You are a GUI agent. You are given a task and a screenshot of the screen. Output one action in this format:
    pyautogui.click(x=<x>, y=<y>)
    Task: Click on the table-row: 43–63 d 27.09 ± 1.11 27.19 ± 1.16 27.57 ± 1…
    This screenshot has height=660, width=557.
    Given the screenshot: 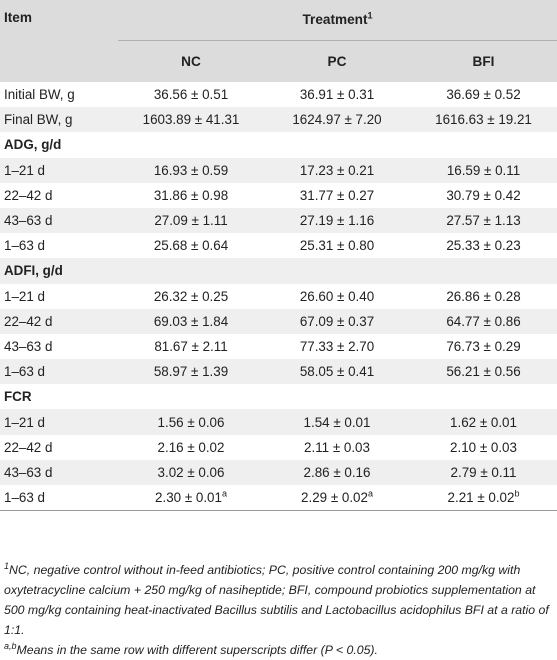 What is the action you would take?
    pyautogui.click(x=278, y=220)
    